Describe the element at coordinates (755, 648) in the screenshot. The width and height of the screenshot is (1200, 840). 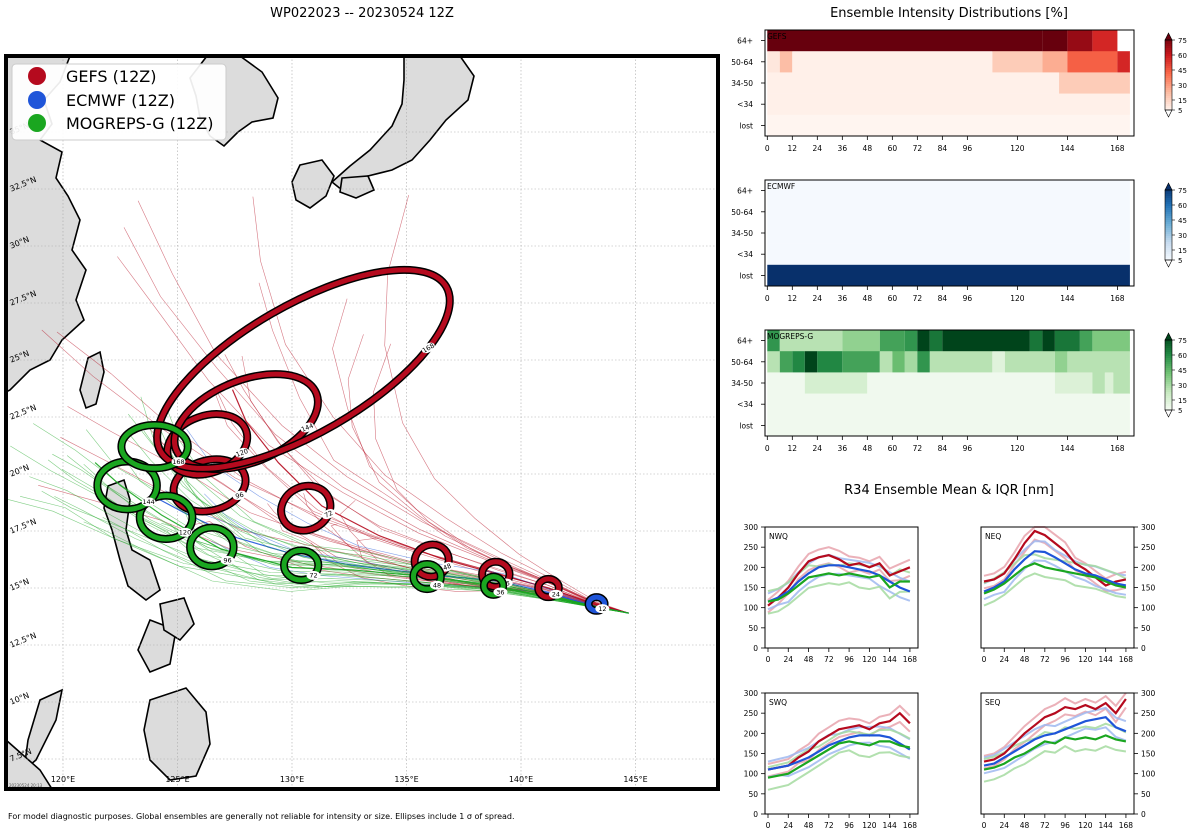
I see `r34-y-tick-label: 0` at that location.